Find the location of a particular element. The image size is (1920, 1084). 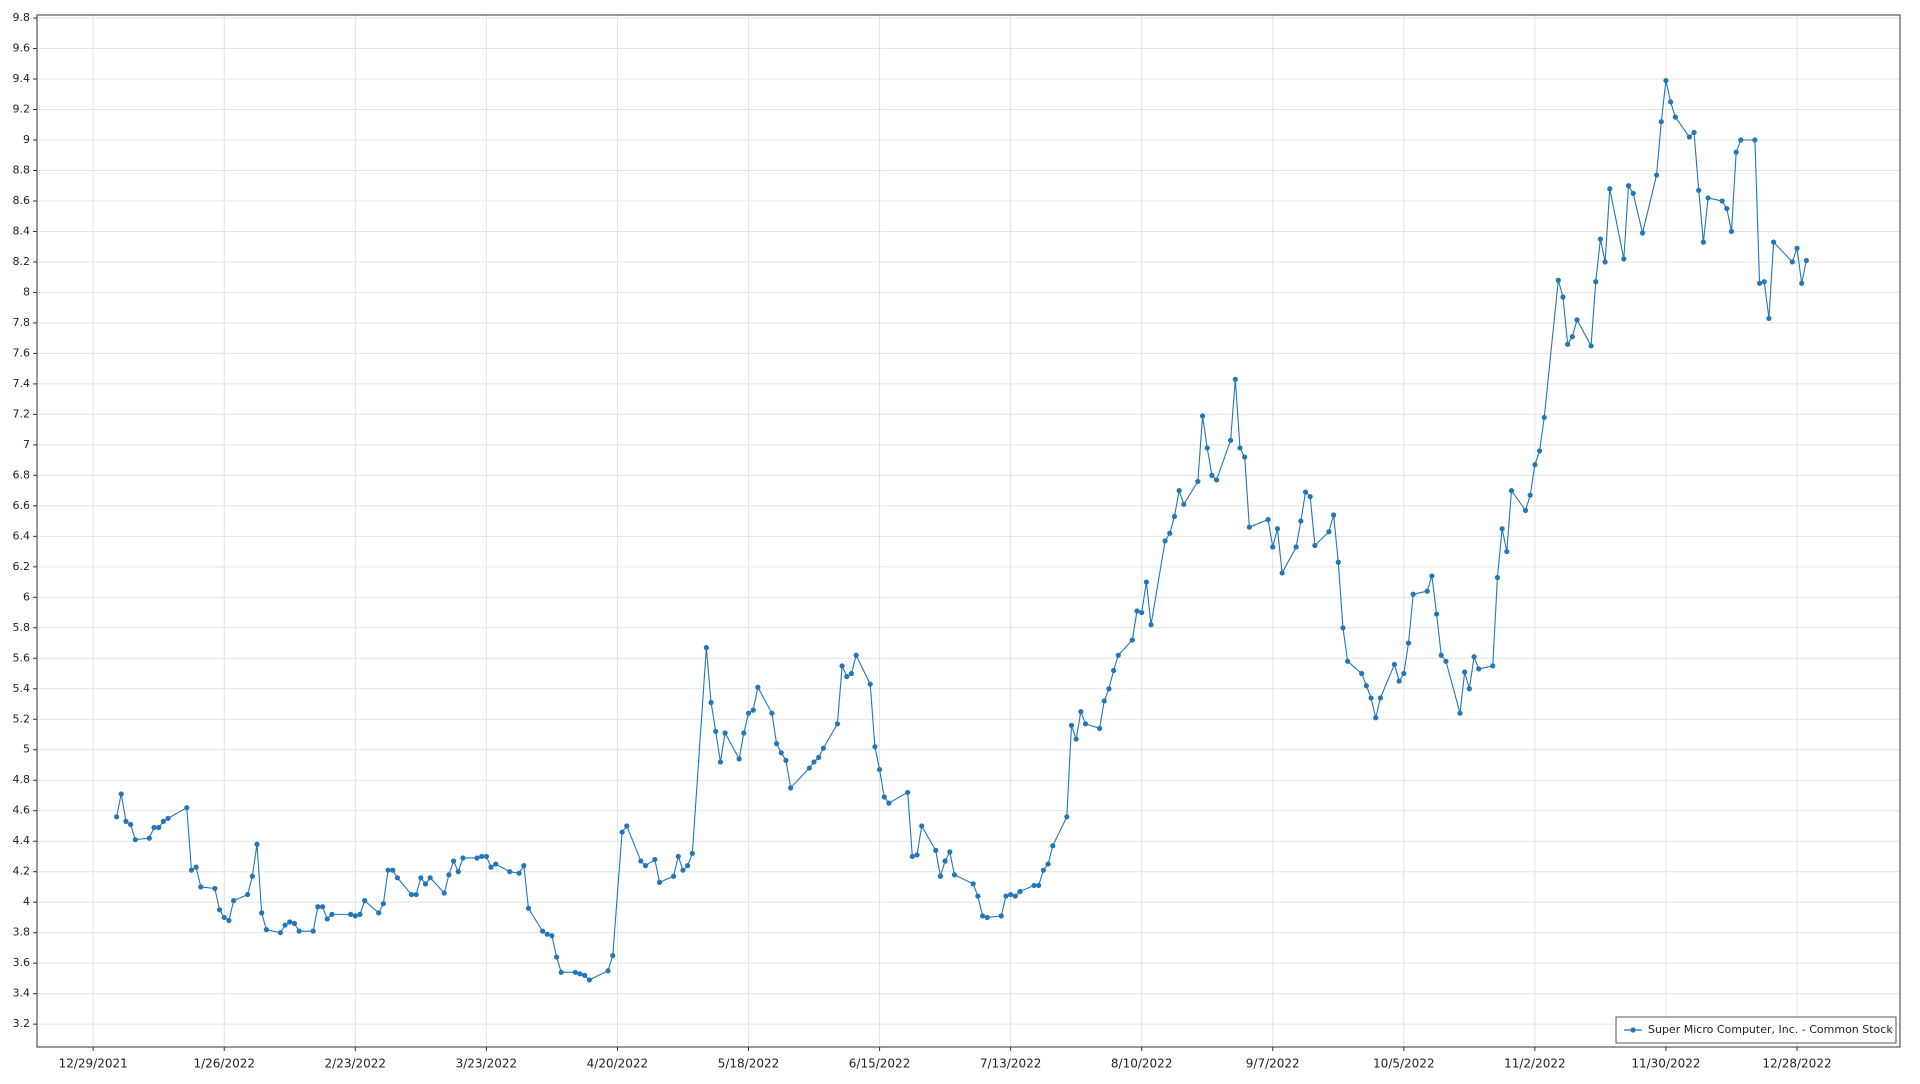

y-tick-label: 7.6 is located at coordinates (22, 352).